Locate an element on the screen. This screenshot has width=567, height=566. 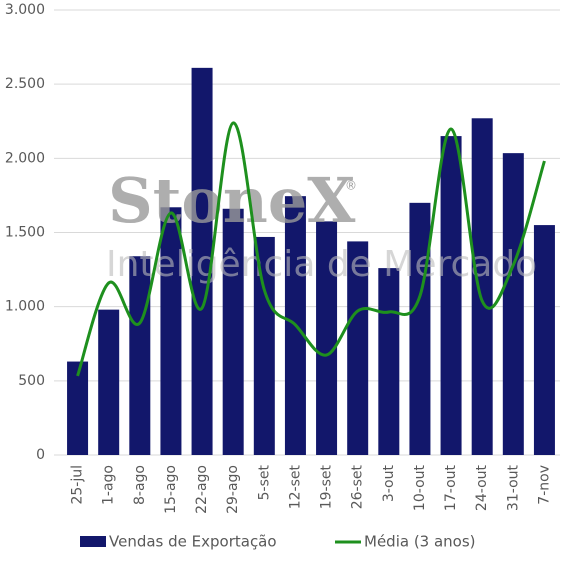
x-tick-label: 15-ago is located at coordinates (171, 489).